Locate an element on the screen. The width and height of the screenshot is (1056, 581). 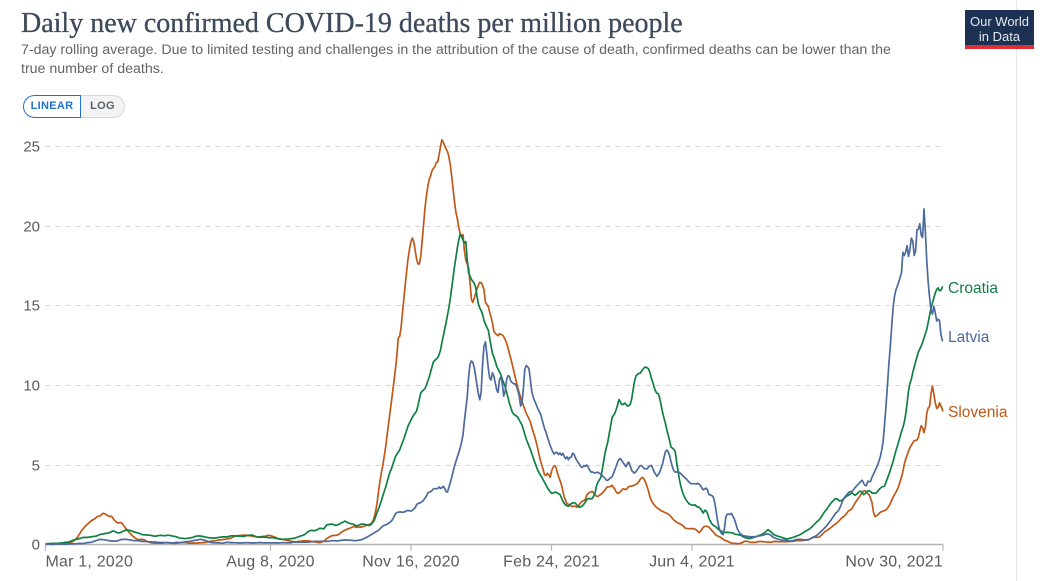
svg-text: 15 is located at coordinates (31, 306).